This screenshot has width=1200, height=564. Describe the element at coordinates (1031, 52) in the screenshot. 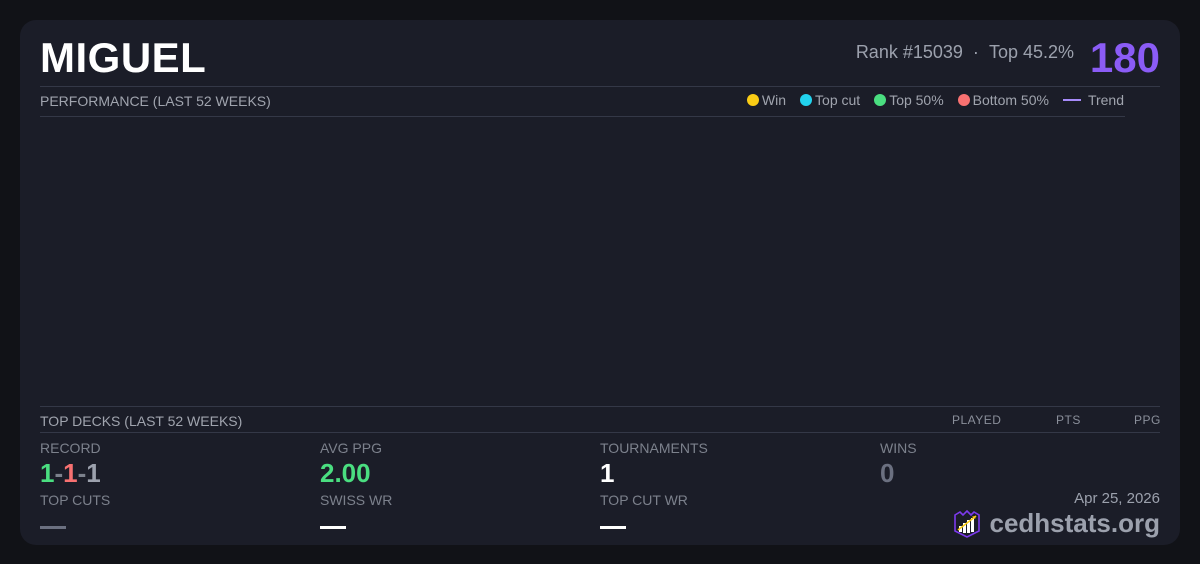

I see `top-percent: Top 45.2%` at that location.